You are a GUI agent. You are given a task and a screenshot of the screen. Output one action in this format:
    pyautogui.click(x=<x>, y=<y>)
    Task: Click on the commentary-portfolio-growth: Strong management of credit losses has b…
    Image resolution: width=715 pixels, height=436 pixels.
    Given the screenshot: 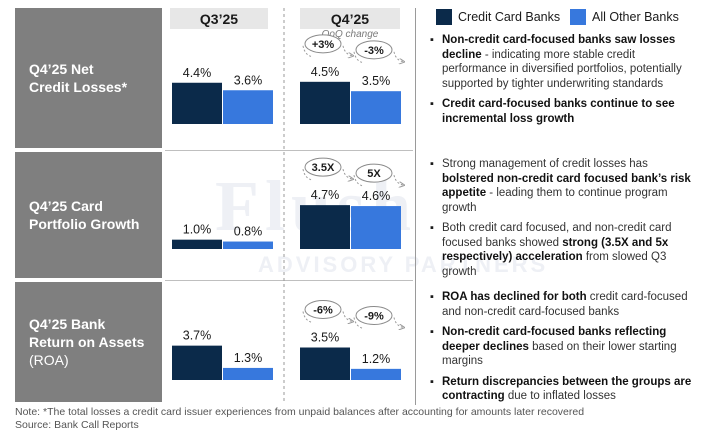 What is the action you would take?
    pyautogui.click(x=565, y=221)
    